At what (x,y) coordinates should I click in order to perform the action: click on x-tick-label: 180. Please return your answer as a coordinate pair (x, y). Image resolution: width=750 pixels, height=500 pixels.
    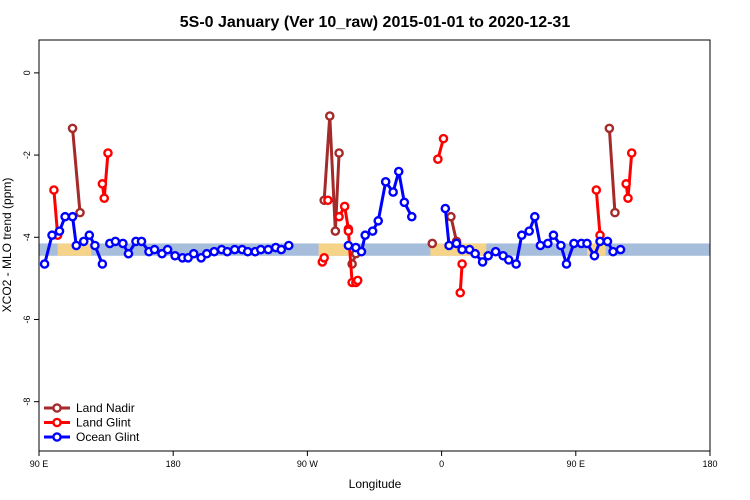
    Looking at the image, I should click on (173, 464).